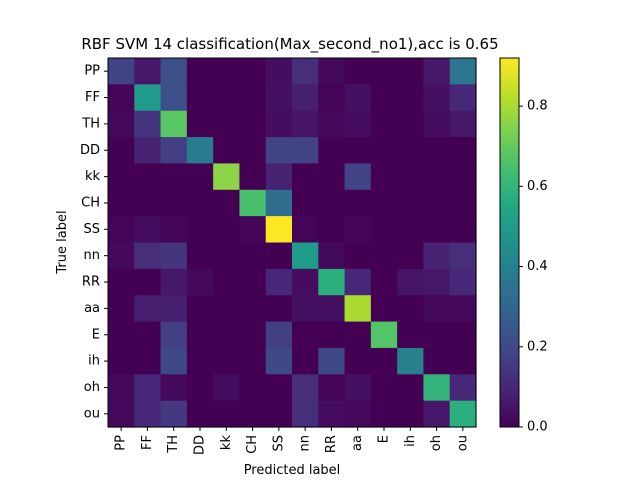  I want to click on y-tick-label: kk, so click(93, 176).